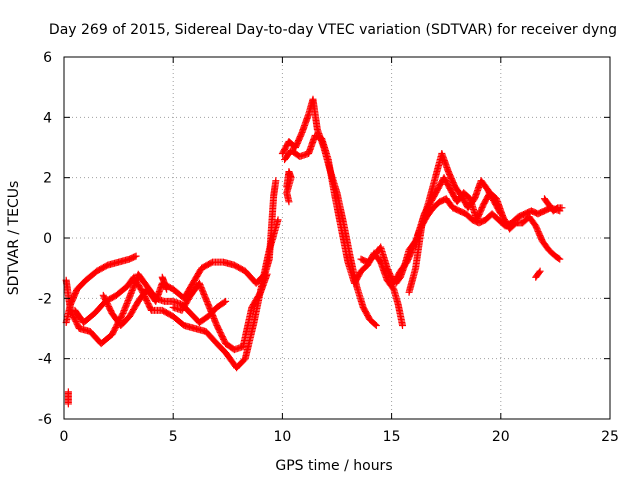  Describe the element at coordinates (610, 437) in the screenshot. I see `x-tick-label: 25` at that location.